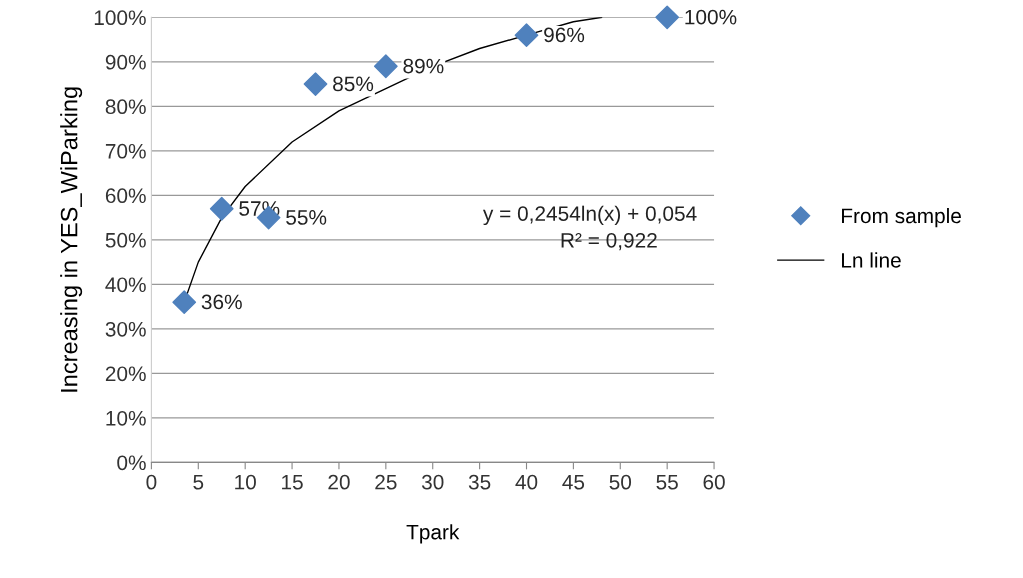 Image resolution: width=1023 pixels, height=578 pixels. I want to click on y-axis-title: Increasing in YES_WiParking, so click(71, 239).